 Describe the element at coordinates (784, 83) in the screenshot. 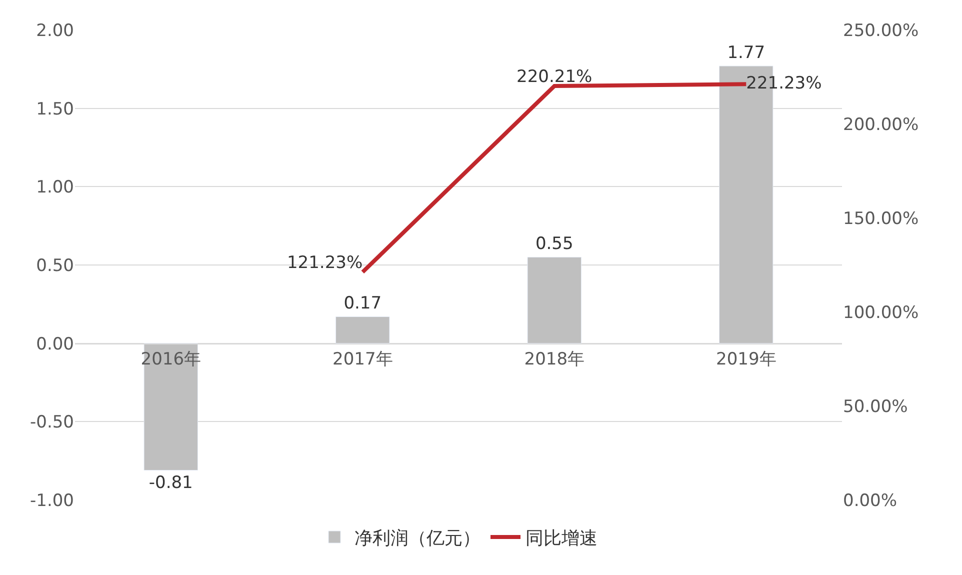

I see `data-label: 221.23%` at that location.